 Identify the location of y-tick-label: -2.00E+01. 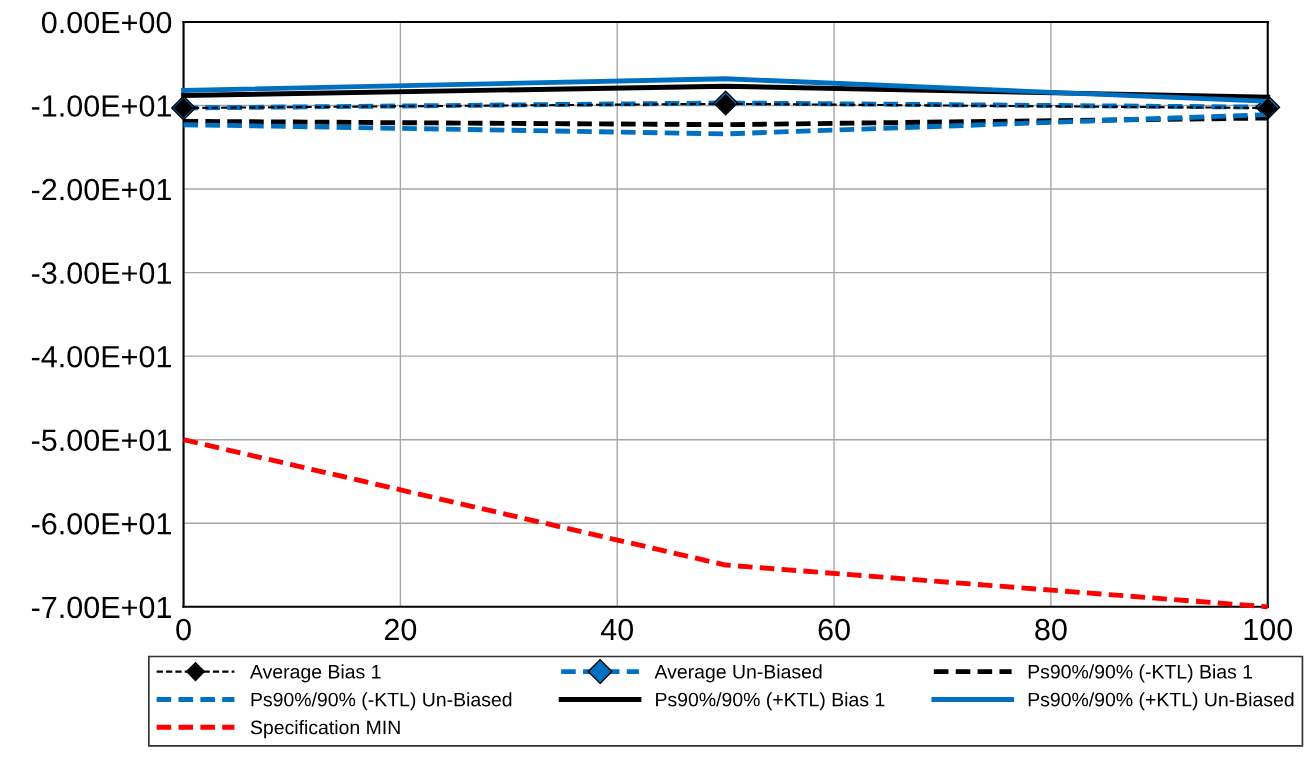
(101, 189).